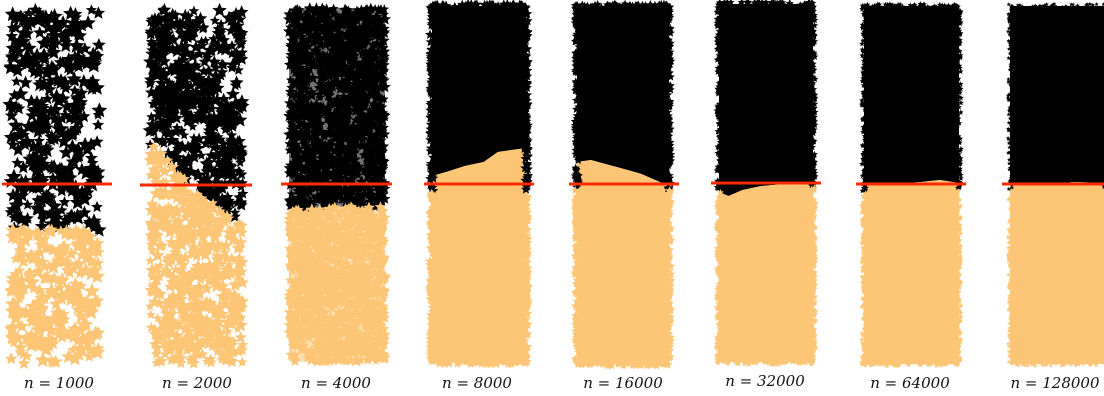 The height and width of the screenshot is (396, 1104). I want to click on light-stars-2000, so click(196, 254).